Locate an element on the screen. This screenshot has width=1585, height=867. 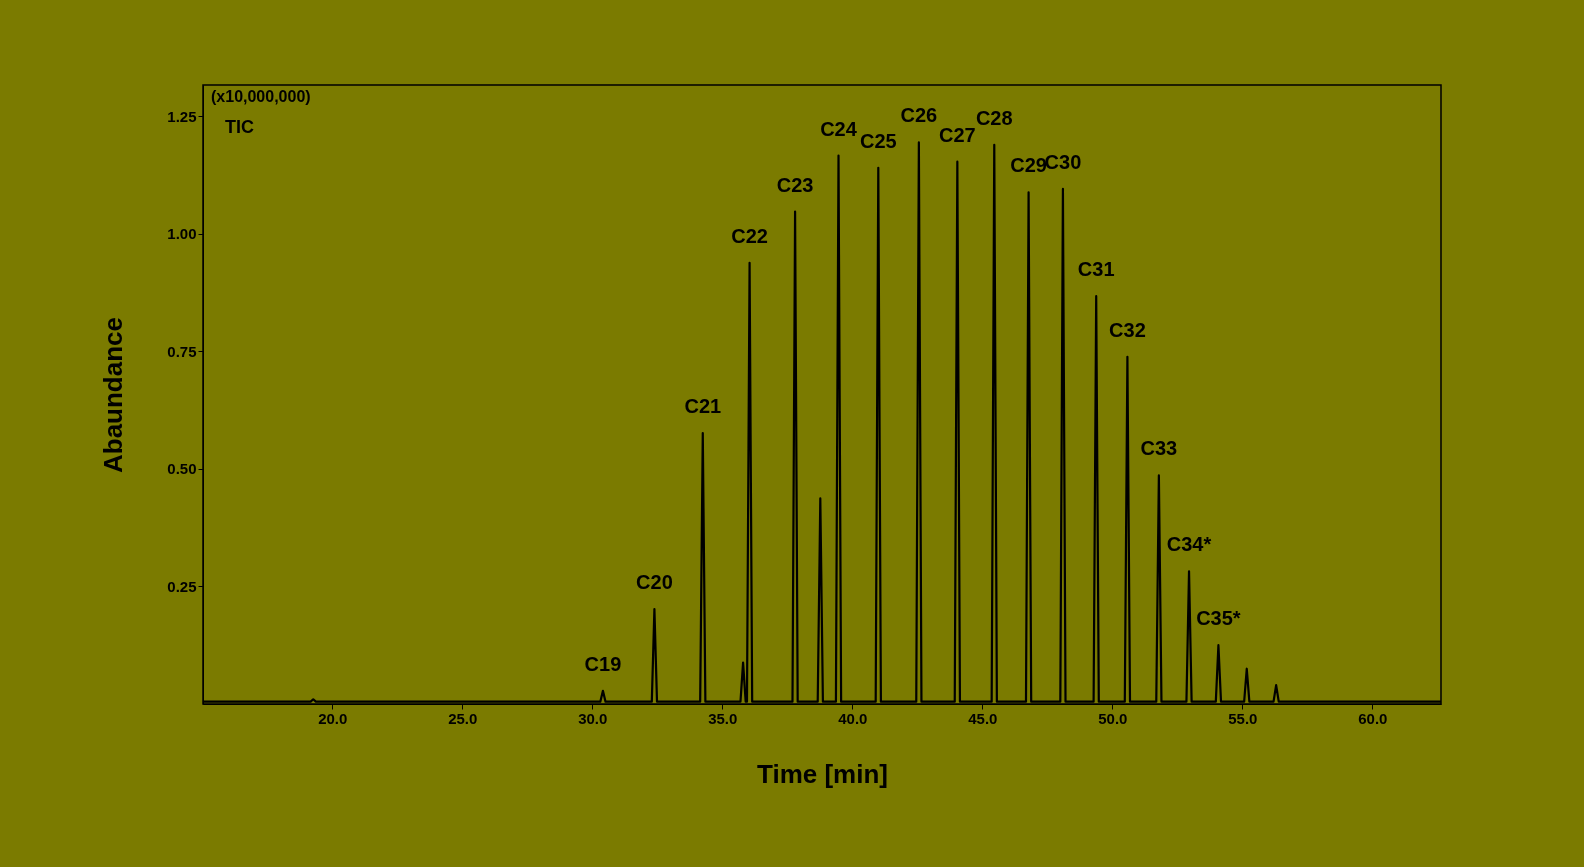
annotation: C27 is located at coordinates (957, 134).